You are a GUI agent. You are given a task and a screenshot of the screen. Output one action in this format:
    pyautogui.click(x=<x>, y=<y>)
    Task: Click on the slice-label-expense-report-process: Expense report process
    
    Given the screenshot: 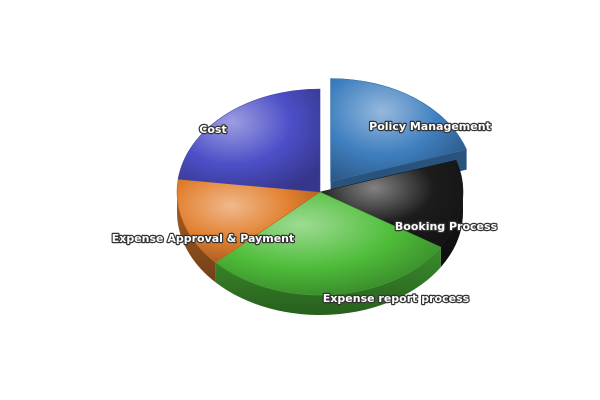 What is the action you would take?
    pyautogui.click(x=396, y=298)
    